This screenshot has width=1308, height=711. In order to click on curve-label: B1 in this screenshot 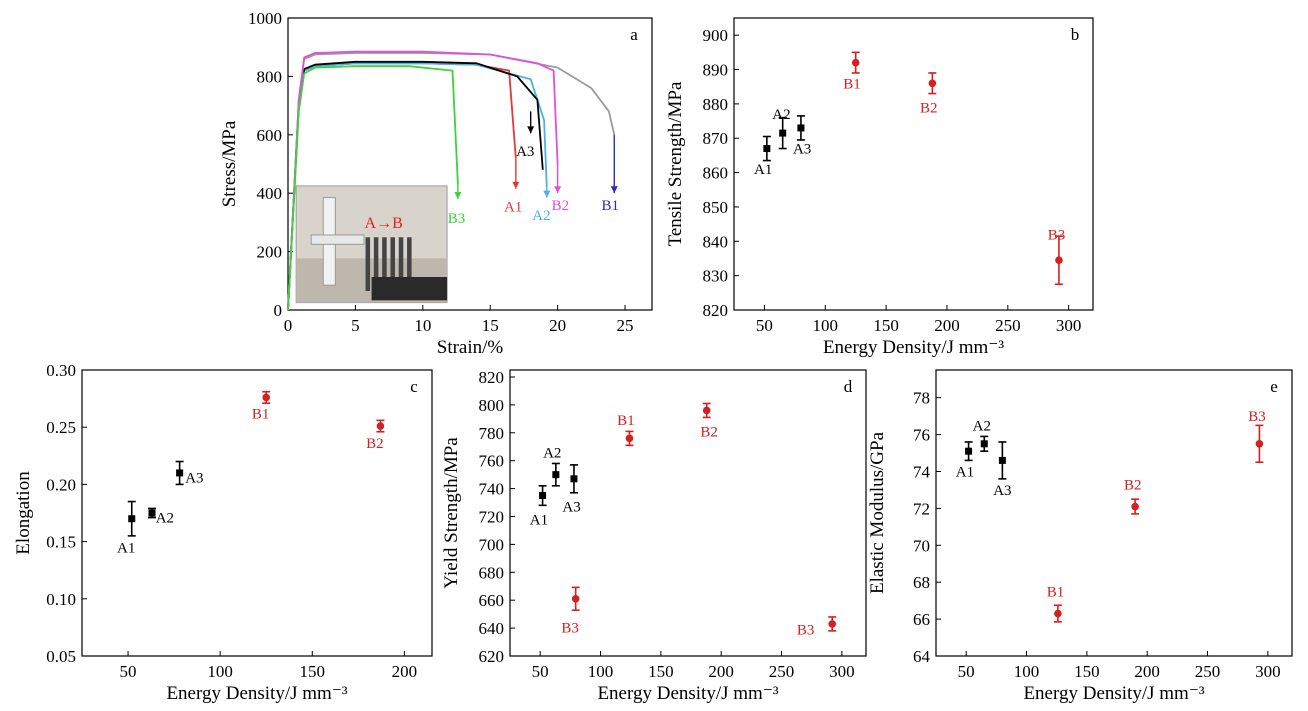, I will do `click(610, 206)`.